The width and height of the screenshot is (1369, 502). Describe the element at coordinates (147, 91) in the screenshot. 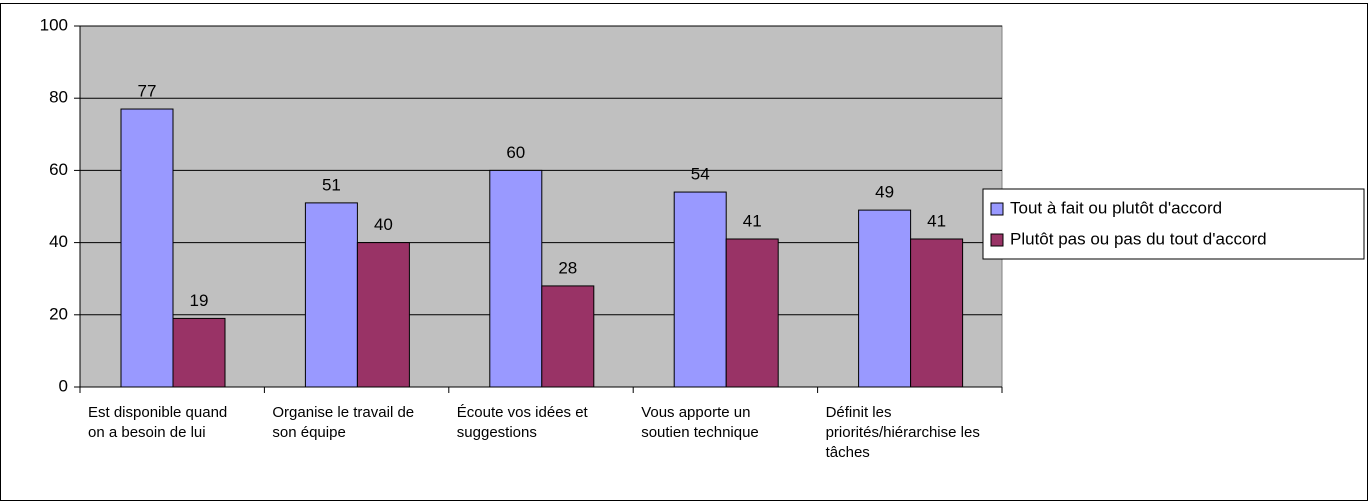

I see `value-label: 77` at that location.